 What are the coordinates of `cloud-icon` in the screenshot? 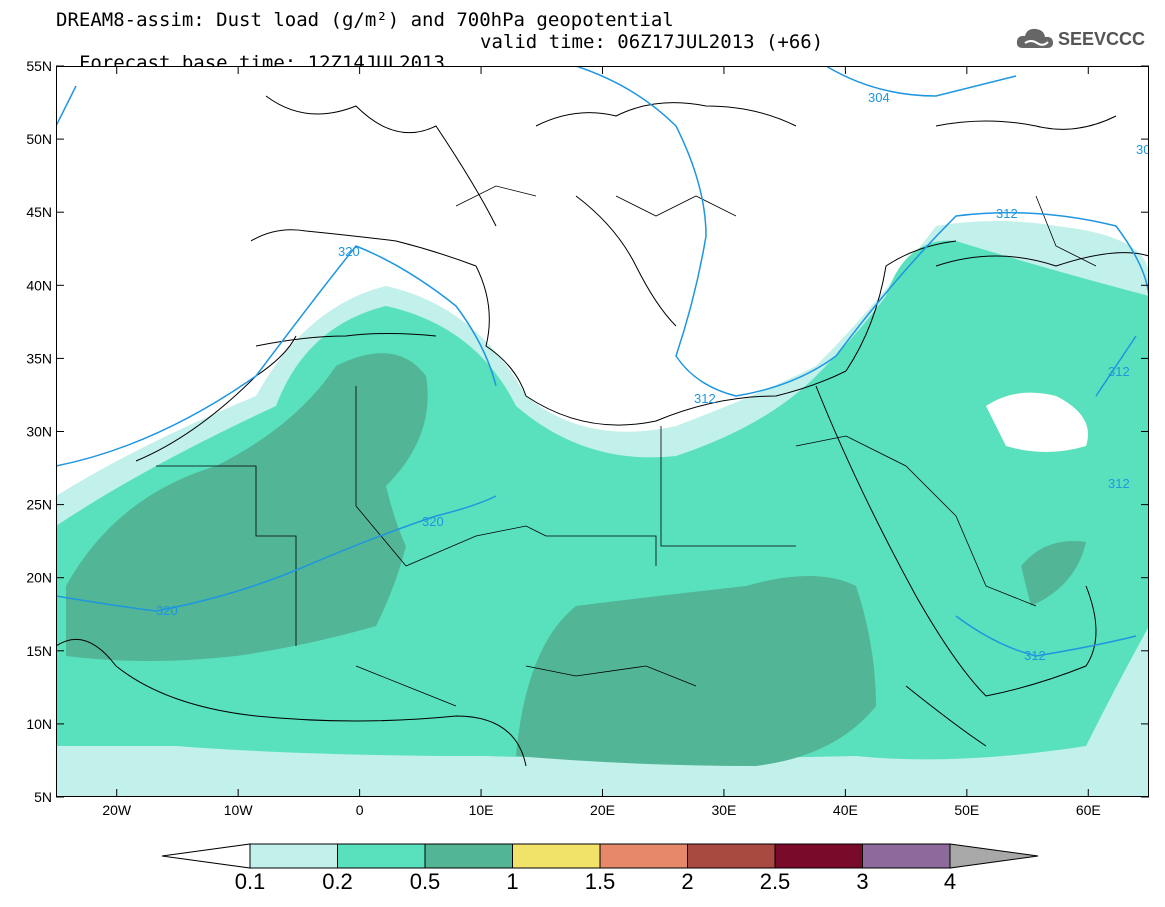 It's located at (1034, 38).